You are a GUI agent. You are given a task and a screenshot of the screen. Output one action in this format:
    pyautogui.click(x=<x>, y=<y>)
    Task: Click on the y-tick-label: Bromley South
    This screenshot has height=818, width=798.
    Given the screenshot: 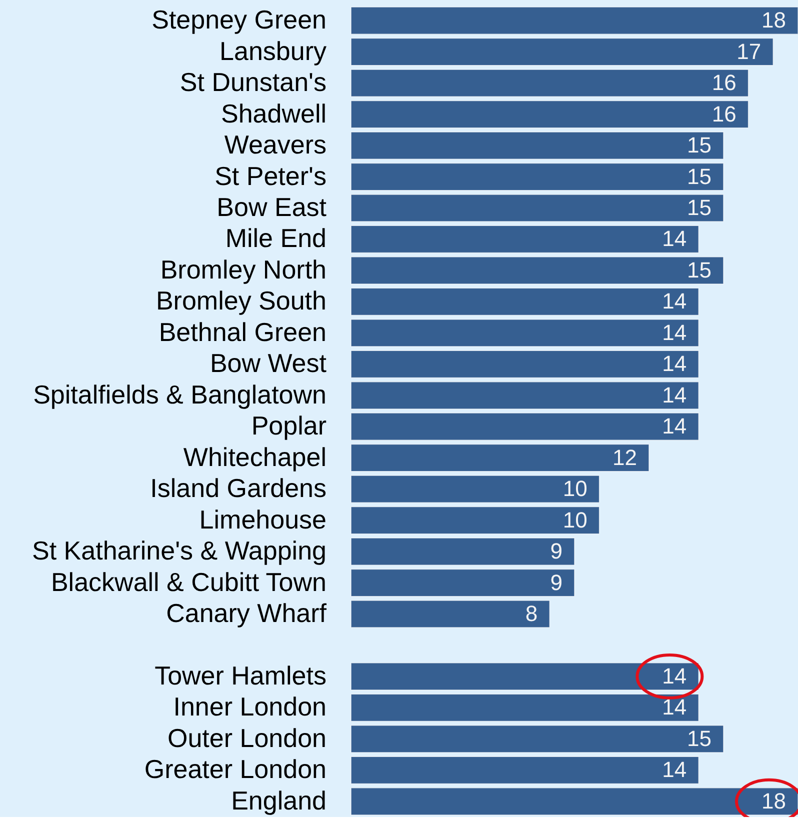 What is the action you would take?
    pyautogui.click(x=241, y=301)
    